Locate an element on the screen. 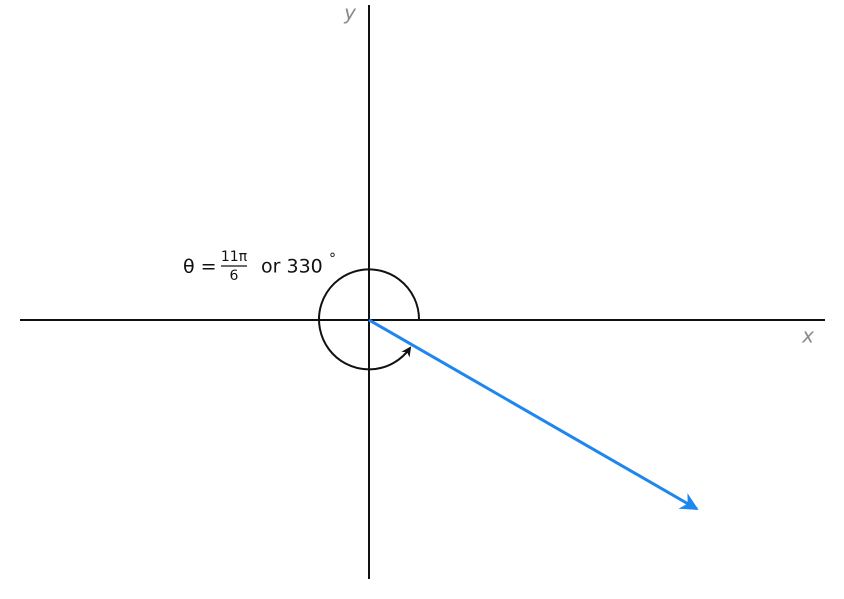 The height and width of the screenshot is (599, 844). angle-lhs: θ = is located at coordinates (200, 267).